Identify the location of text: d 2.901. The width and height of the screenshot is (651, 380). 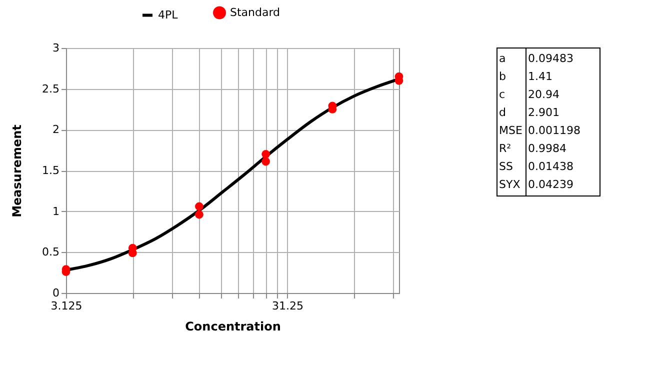
(529, 112).